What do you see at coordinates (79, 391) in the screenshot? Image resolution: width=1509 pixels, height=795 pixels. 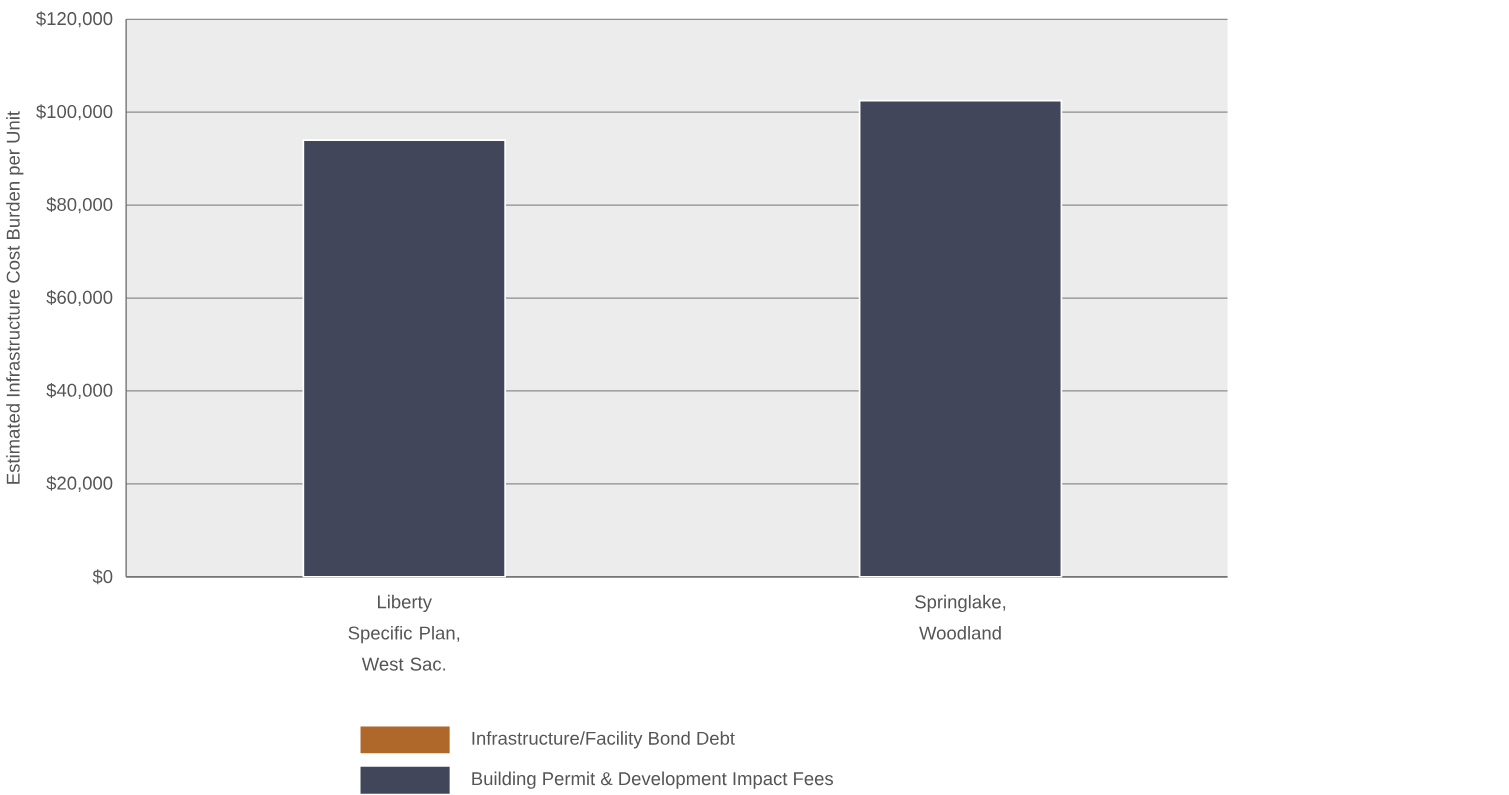 I see `y-tick-label: $40,000` at bounding box center [79, 391].